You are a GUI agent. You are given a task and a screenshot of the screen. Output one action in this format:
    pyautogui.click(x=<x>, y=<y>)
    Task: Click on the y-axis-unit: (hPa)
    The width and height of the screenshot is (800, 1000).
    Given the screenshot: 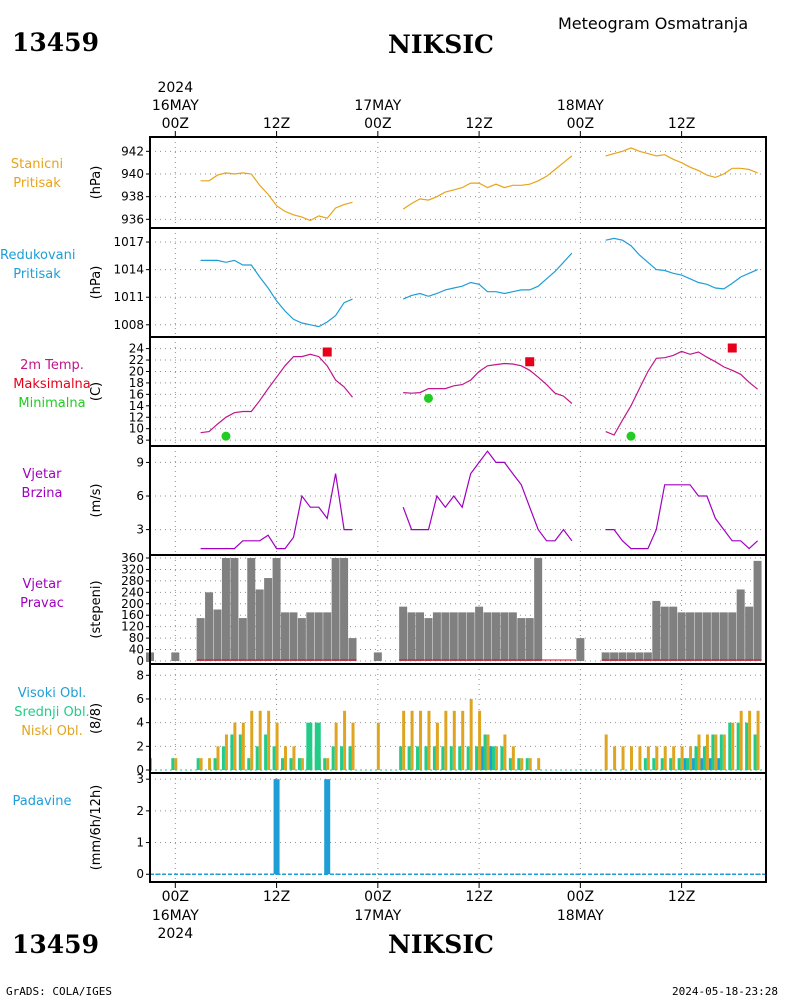 What is the action you would take?
    pyautogui.click(x=96, y=183)
    